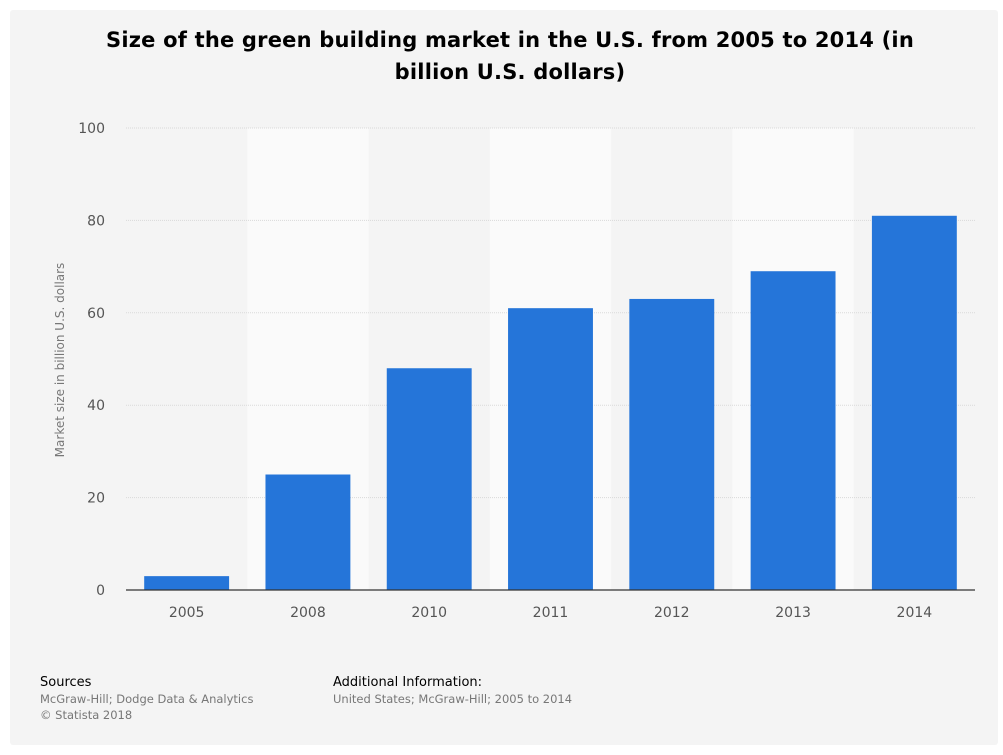  What do you see at coordinates (308, 613) in the screenshot?
I see `x-tick-label: 2008` at bounding box center [308, 613].